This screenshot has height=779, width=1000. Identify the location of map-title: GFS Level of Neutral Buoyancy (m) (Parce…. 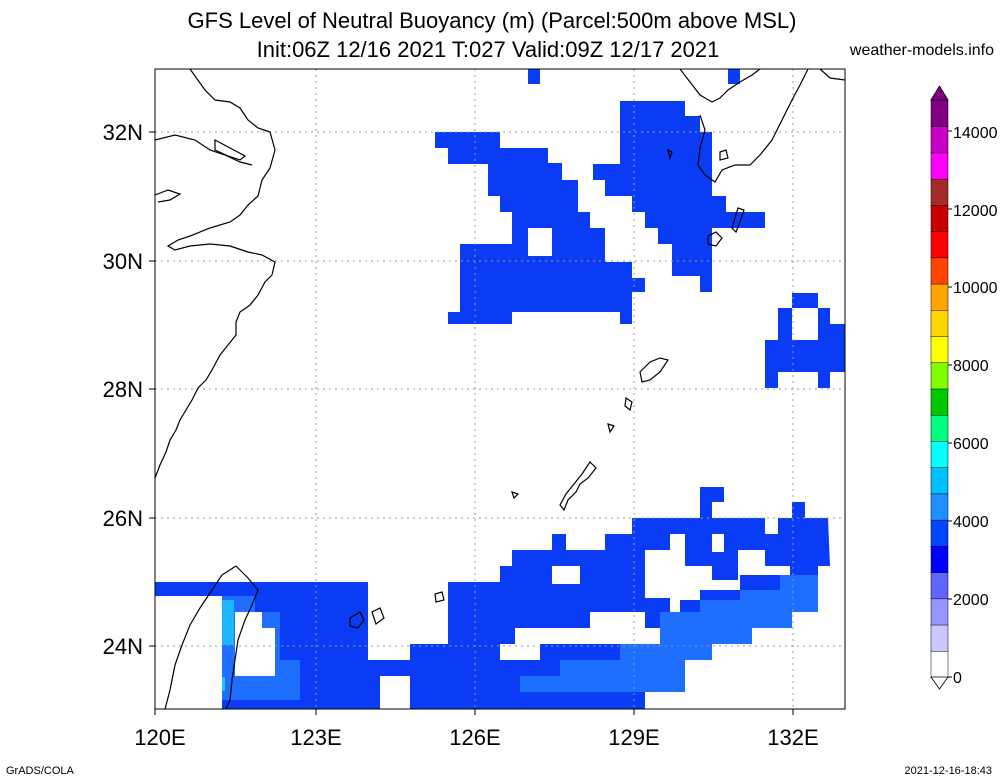
(492, 20).